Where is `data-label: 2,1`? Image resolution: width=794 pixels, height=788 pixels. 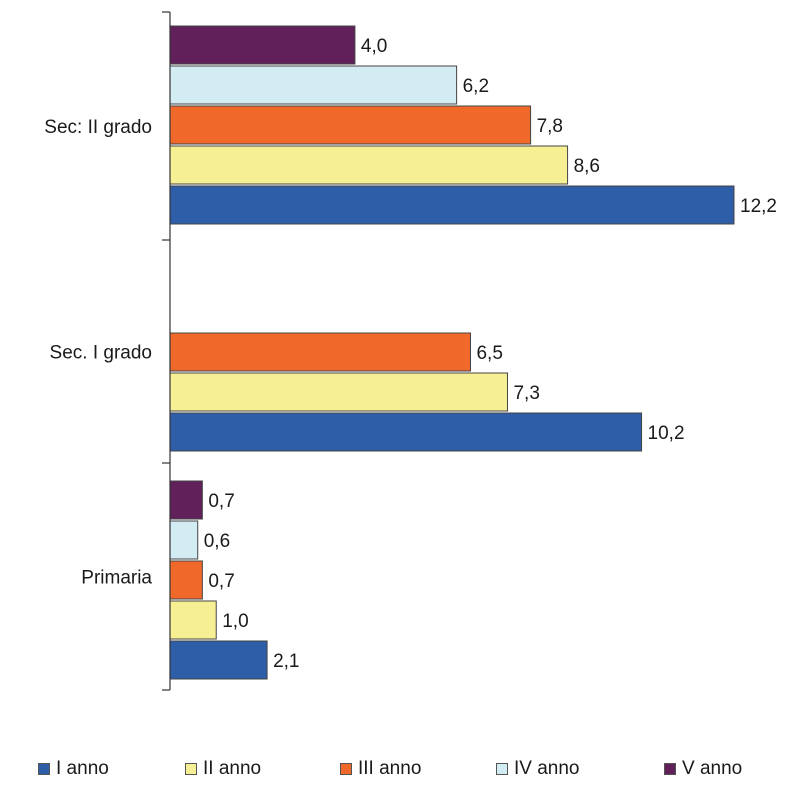
data-label: 2,1 is located at coordinates (286, 661).